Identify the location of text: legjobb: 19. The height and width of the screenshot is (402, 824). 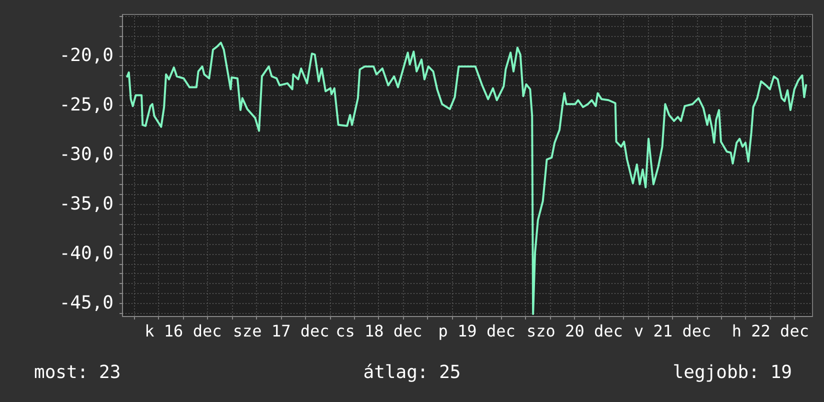
(732, 372).